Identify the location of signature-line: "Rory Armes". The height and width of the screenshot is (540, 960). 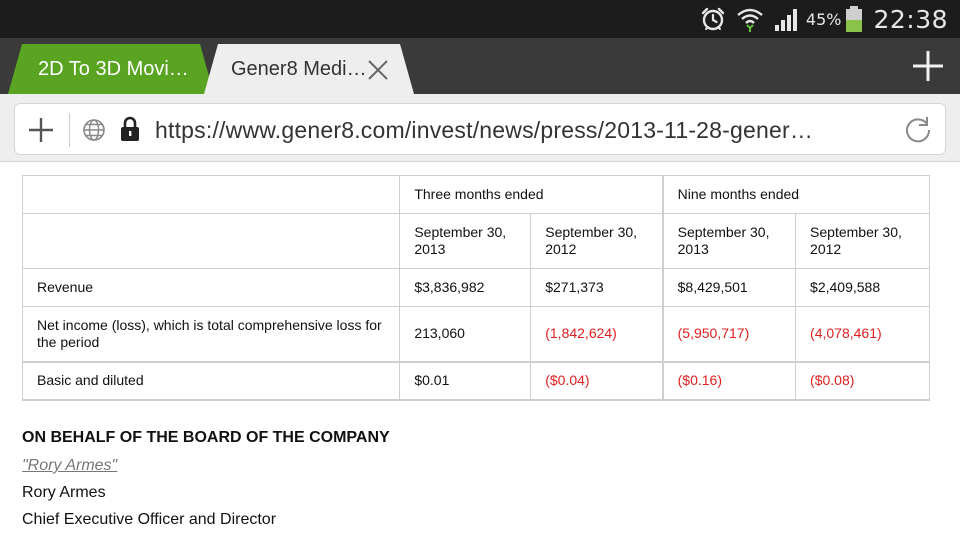
(70, 465).